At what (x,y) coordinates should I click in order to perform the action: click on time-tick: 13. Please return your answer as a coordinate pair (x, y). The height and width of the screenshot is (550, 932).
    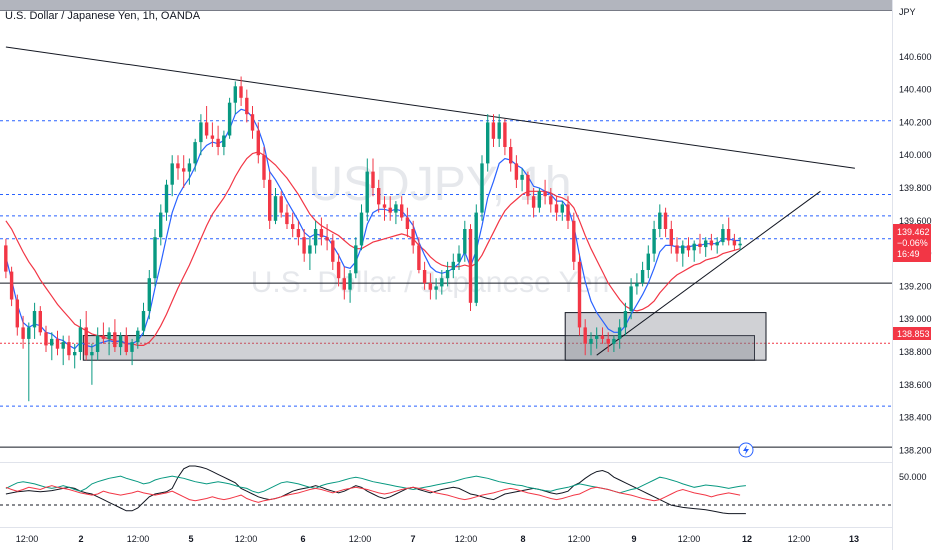
    Looking at the image, I should click on (854, 539).